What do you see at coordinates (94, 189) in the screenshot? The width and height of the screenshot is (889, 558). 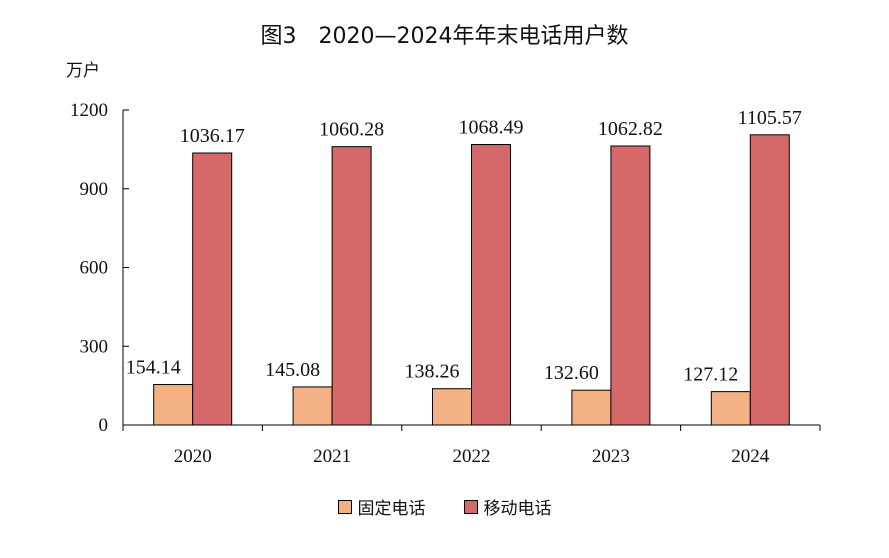 I see `y-tick-label: 900` at bounding box center [94, 189].